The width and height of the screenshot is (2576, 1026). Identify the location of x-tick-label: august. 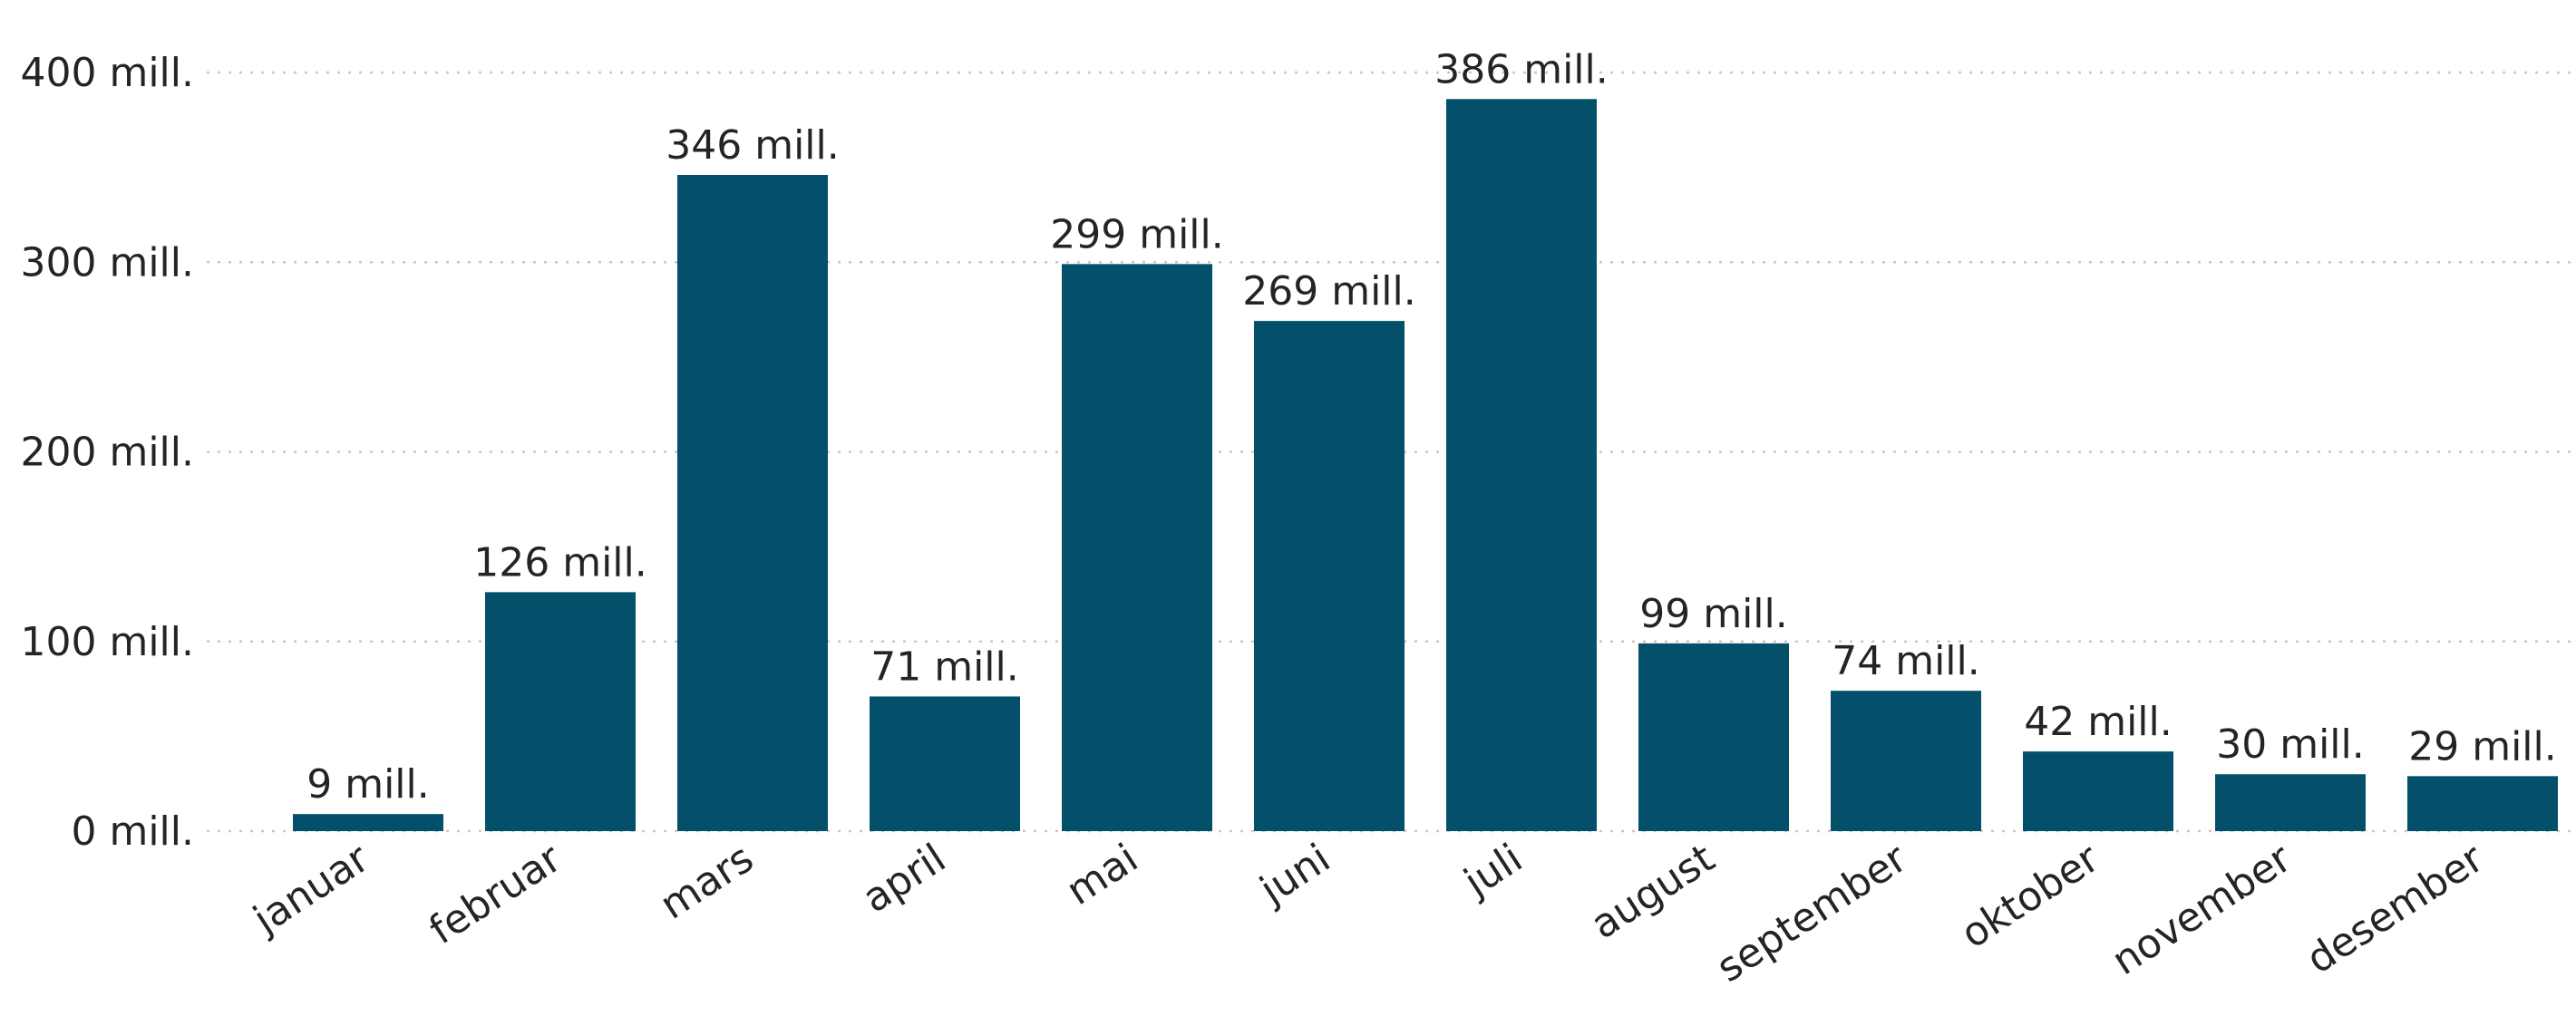
(1653, 892).